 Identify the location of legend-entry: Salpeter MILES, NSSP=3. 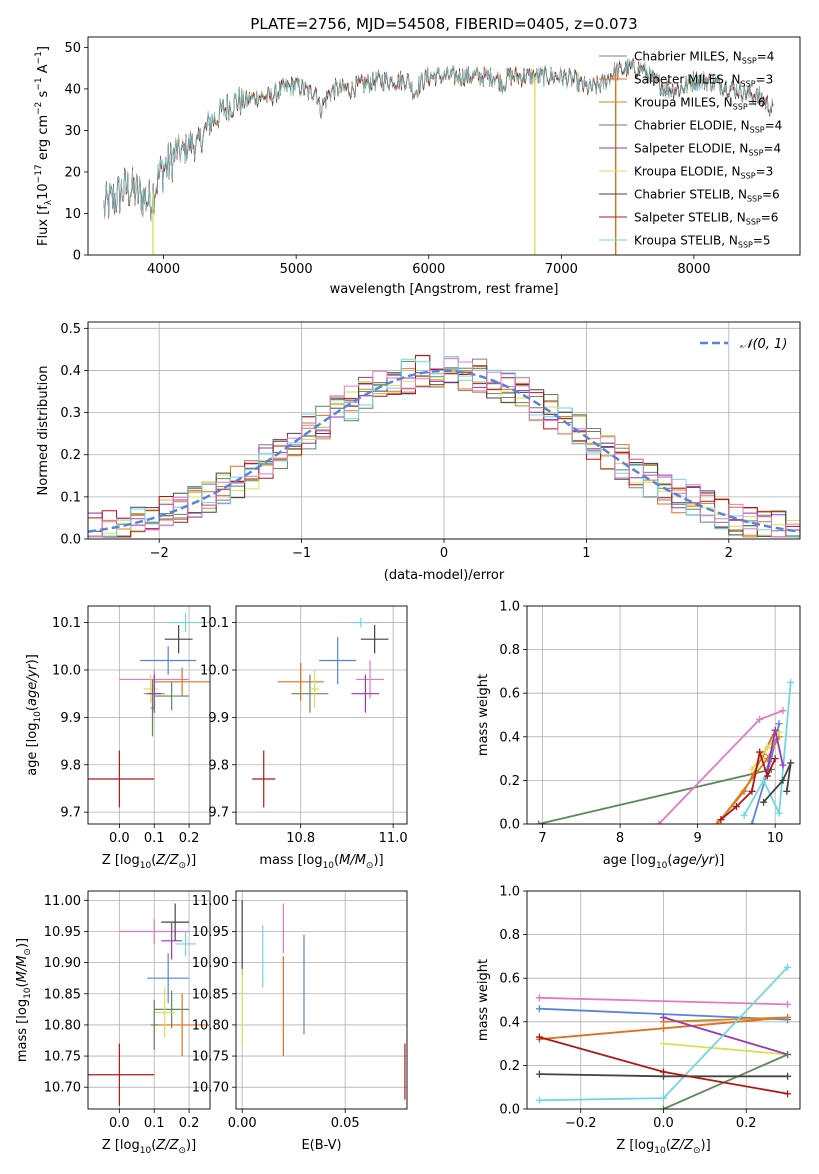
(703, 81).